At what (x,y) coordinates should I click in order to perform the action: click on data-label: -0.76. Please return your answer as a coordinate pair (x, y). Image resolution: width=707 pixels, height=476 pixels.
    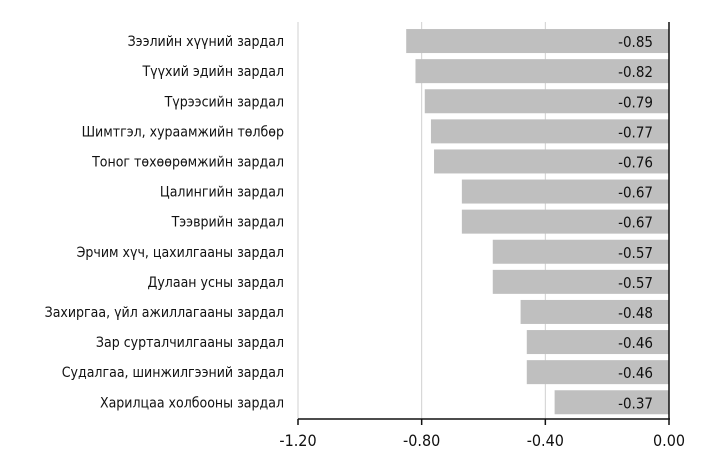
    Looking at the image, I should click on (635, 162).